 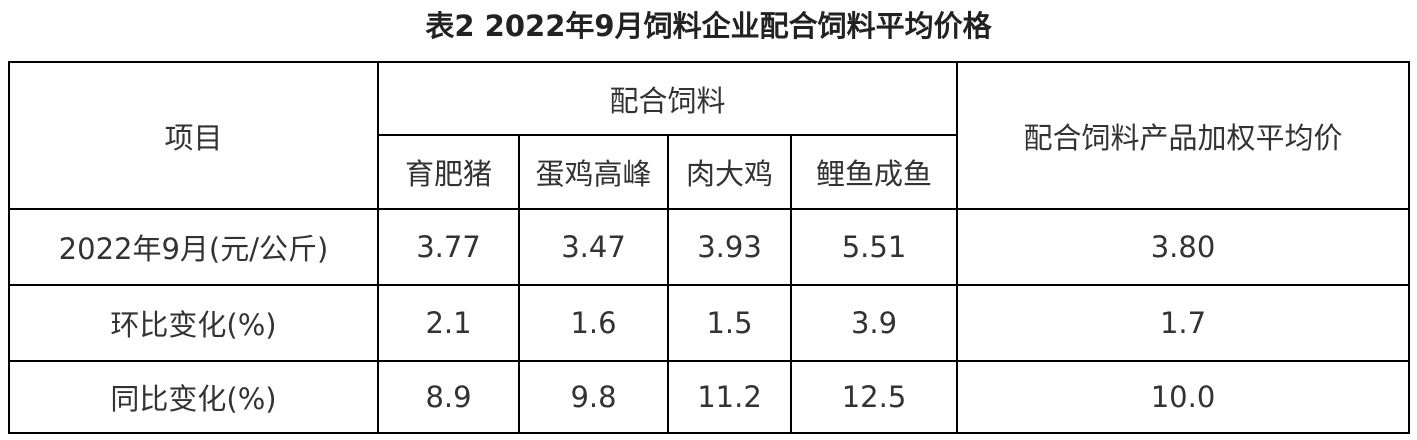 What do you see at coordinates (667, 98) in the screenshot?
I see `header-group: 配合饲料` at bounding box center [667, 98].